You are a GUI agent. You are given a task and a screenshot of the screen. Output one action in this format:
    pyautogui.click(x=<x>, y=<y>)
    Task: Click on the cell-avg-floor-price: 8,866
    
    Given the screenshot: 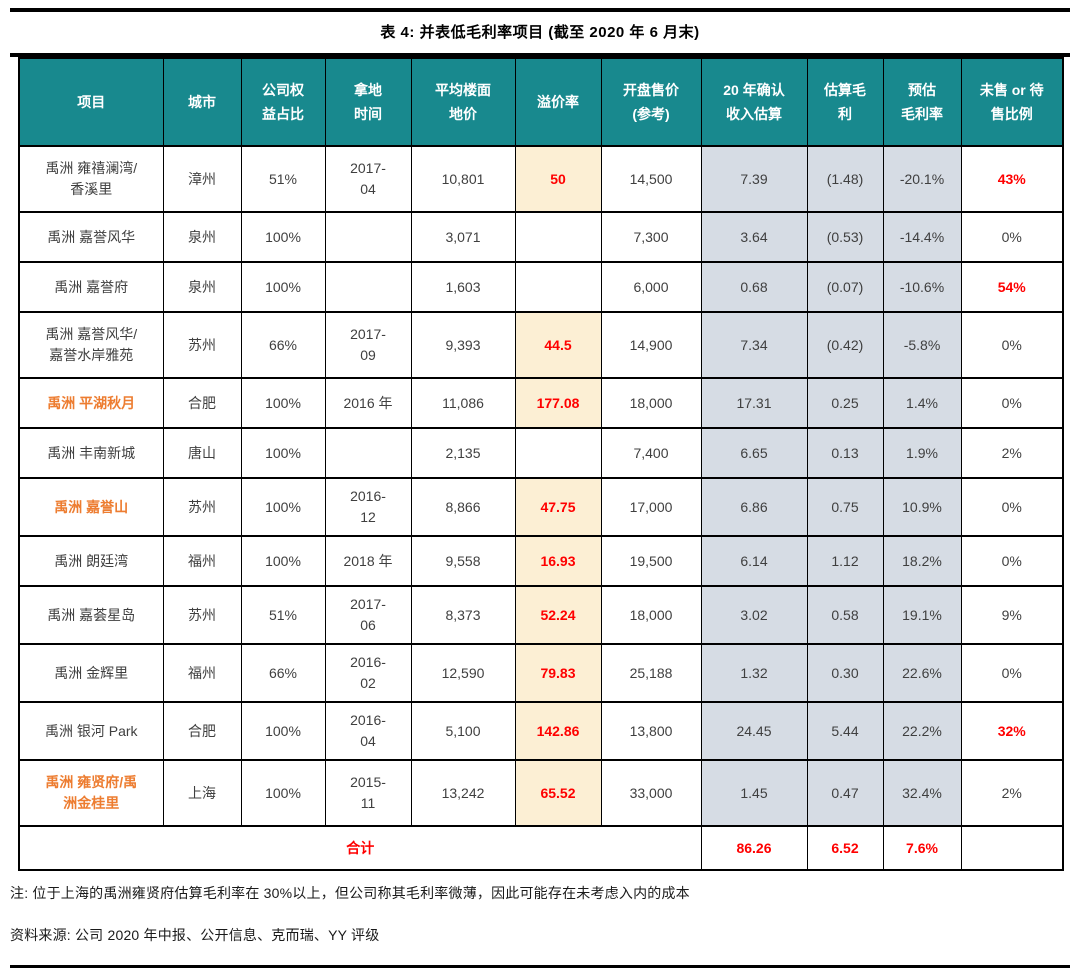 What is the action you would take?
    pyautogui.click(x=463, y=507)
    